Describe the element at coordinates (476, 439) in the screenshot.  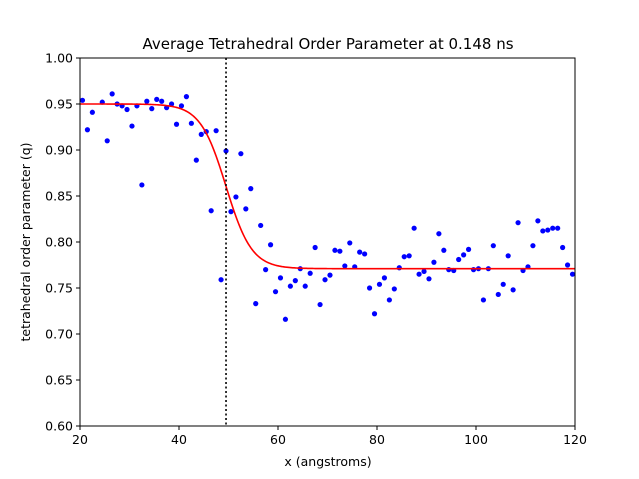
I see `x-tick-label: 100` at that location.